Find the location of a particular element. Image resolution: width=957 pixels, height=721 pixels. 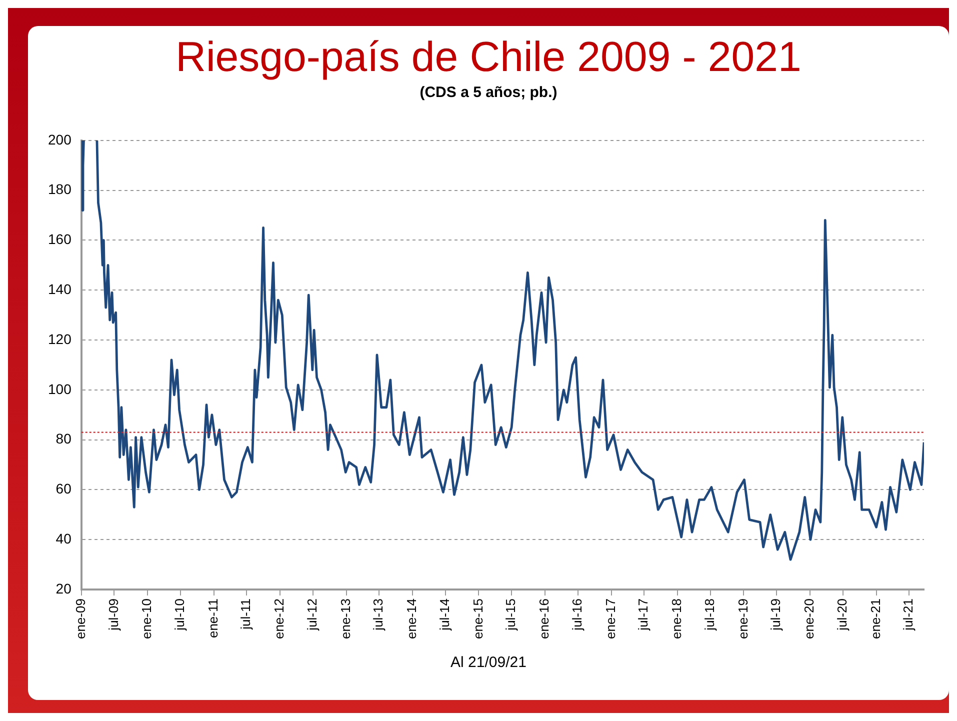

x-tick-label: ene-16 is located at coordinates (544, 619).